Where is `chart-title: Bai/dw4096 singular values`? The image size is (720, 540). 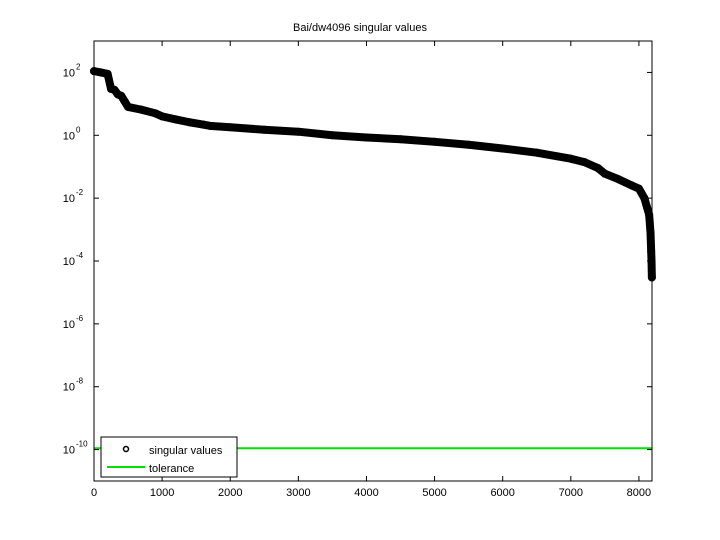 chart-title: Bai/dw4096 singular values is located at coordinates (360, 28).